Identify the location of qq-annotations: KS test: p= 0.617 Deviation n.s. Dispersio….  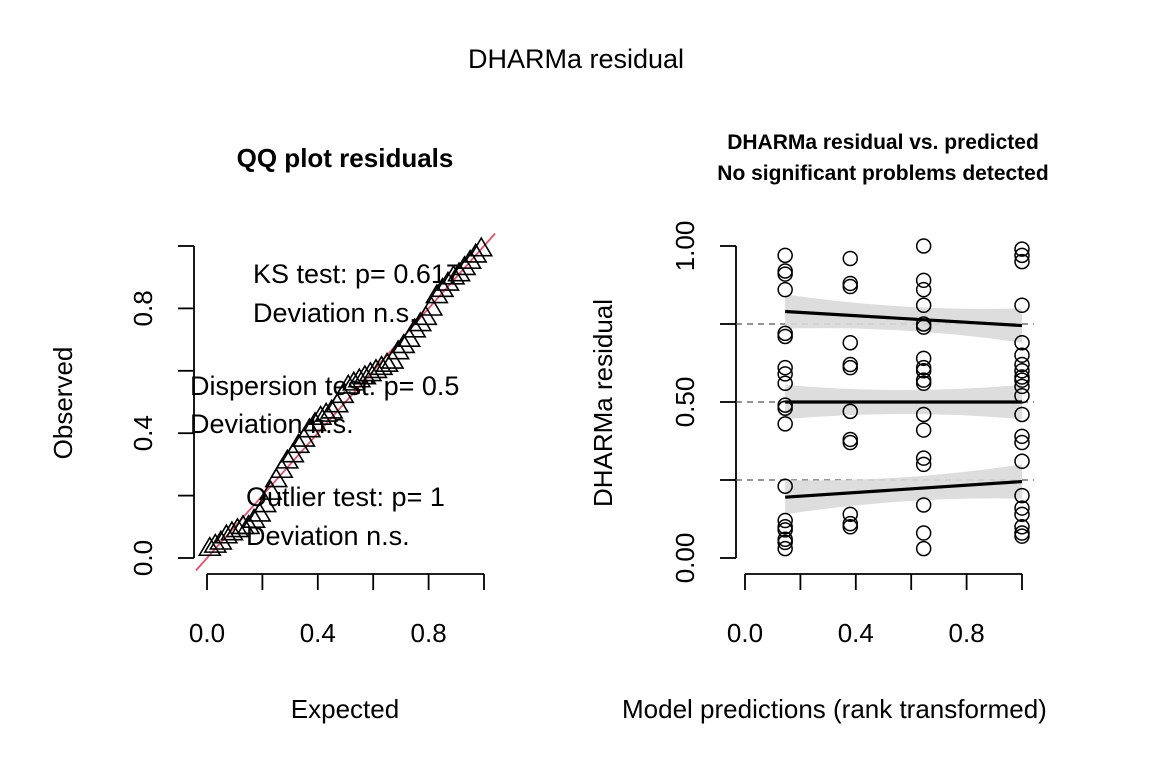
(325, 405).